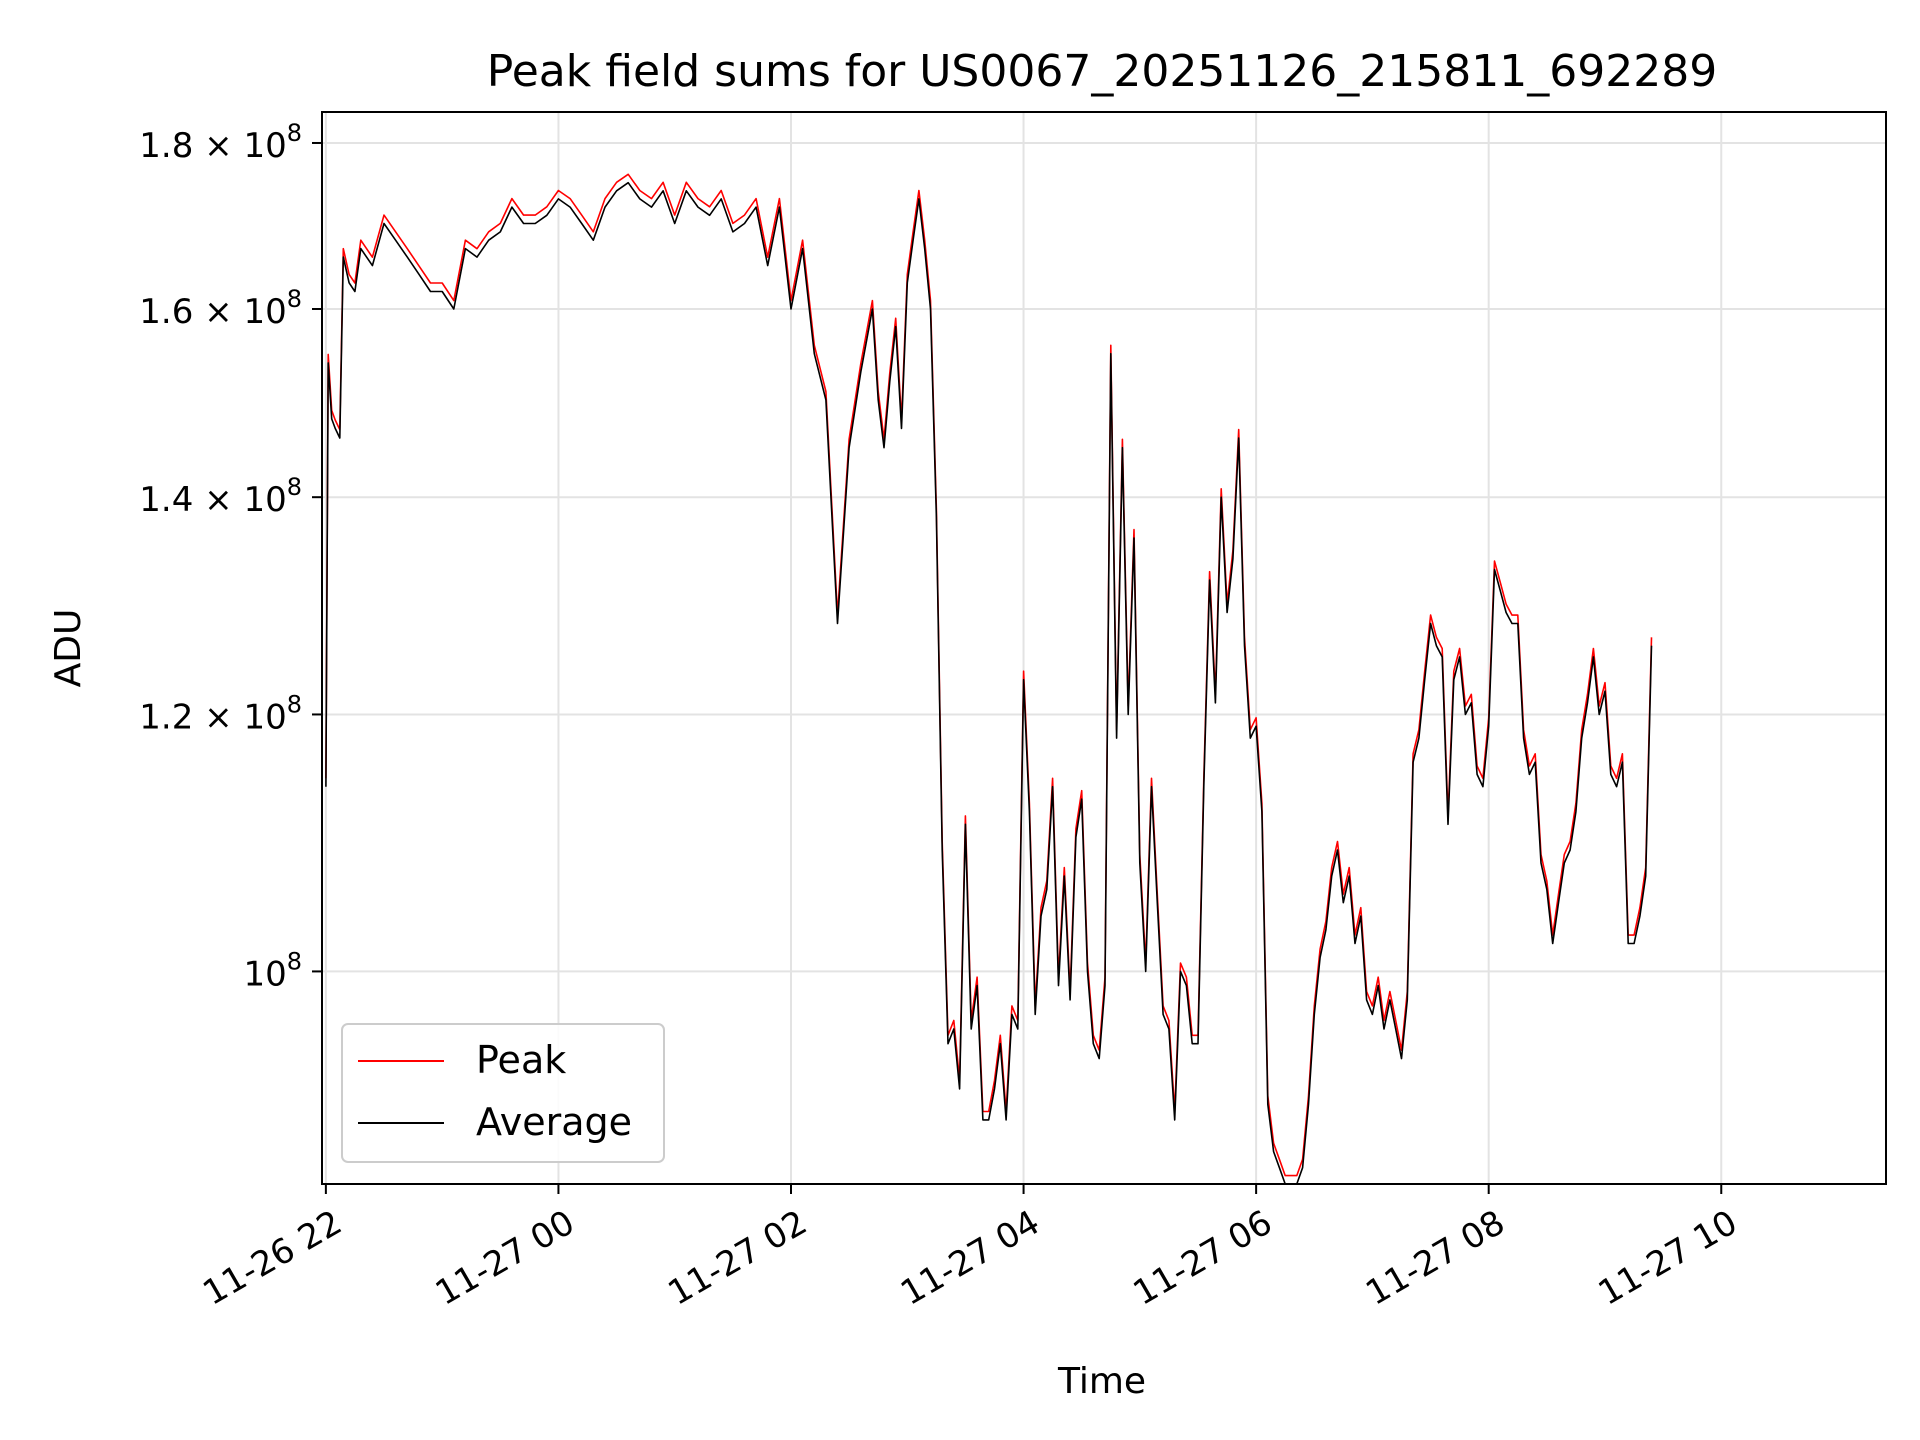  I want to click on y-tick-label: 108, so click(272, 970).